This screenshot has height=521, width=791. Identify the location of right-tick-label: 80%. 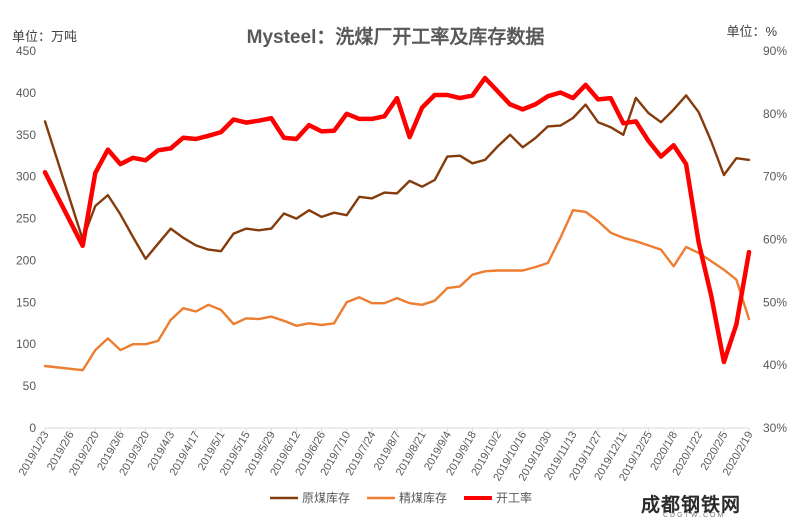
(775, 114).